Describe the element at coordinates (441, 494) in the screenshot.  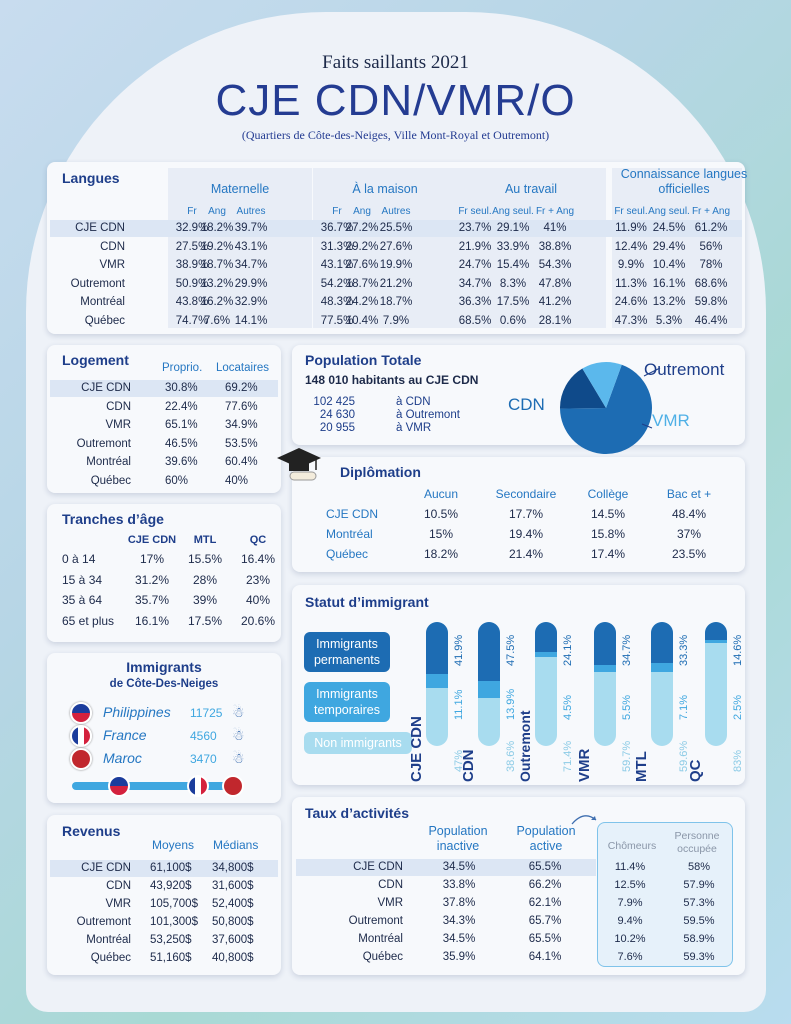
I see `diplomation-col-header: Aucun` at that location.